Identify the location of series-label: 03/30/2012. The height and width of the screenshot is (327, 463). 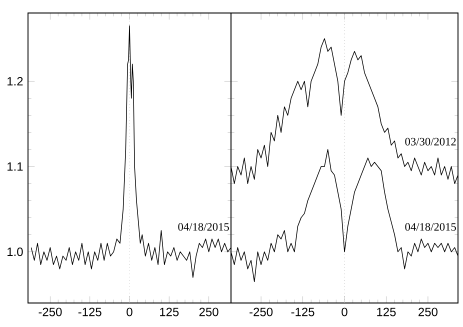
(430, 142).